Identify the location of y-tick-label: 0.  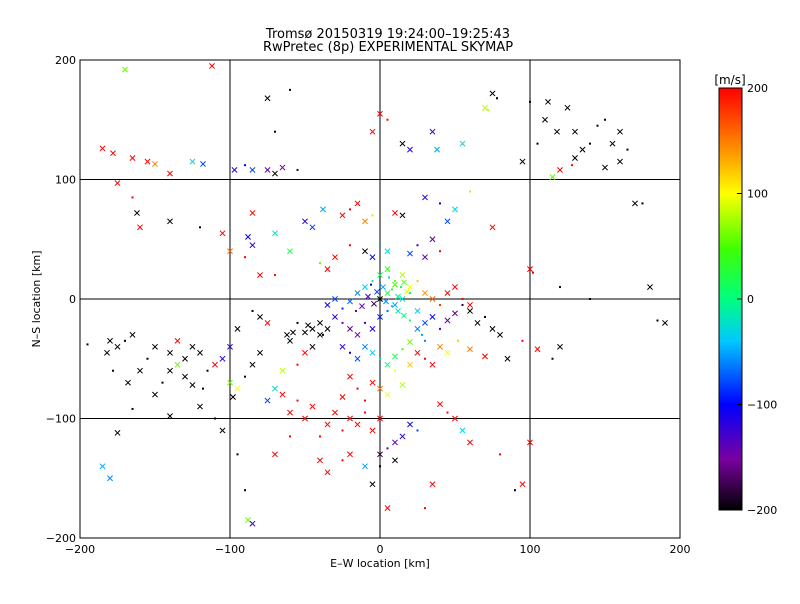
(72, 299).